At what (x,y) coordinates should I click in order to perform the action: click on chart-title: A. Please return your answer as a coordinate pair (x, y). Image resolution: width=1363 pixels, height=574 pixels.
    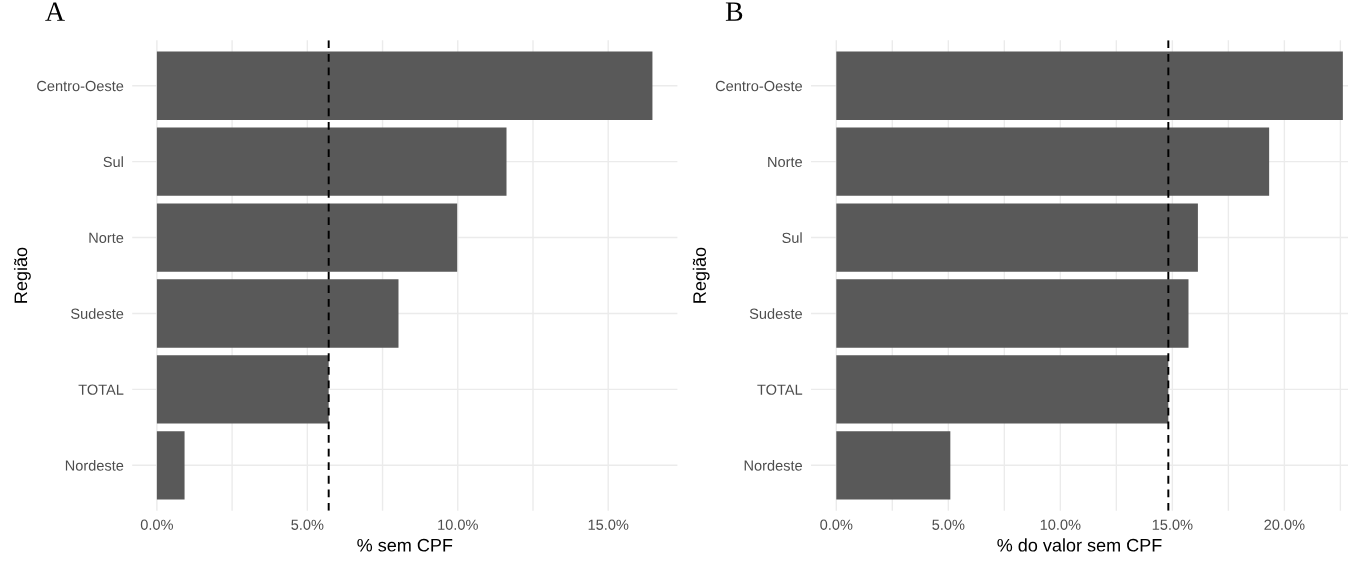
    Looking at the image, I should click on (55, 11).